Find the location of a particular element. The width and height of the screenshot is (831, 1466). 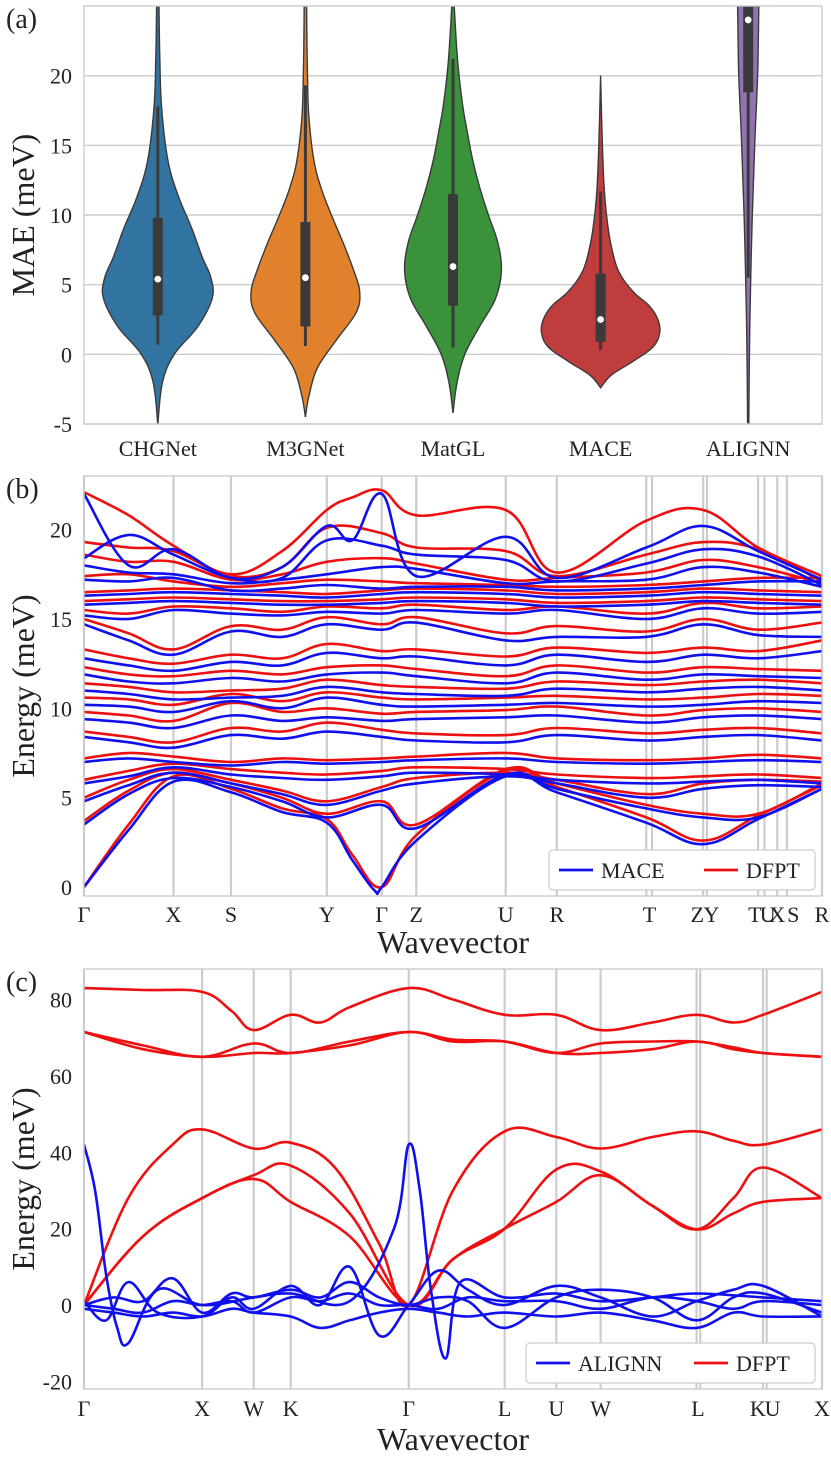

panel-label-b: (b) is located at coordinates (22, 489).